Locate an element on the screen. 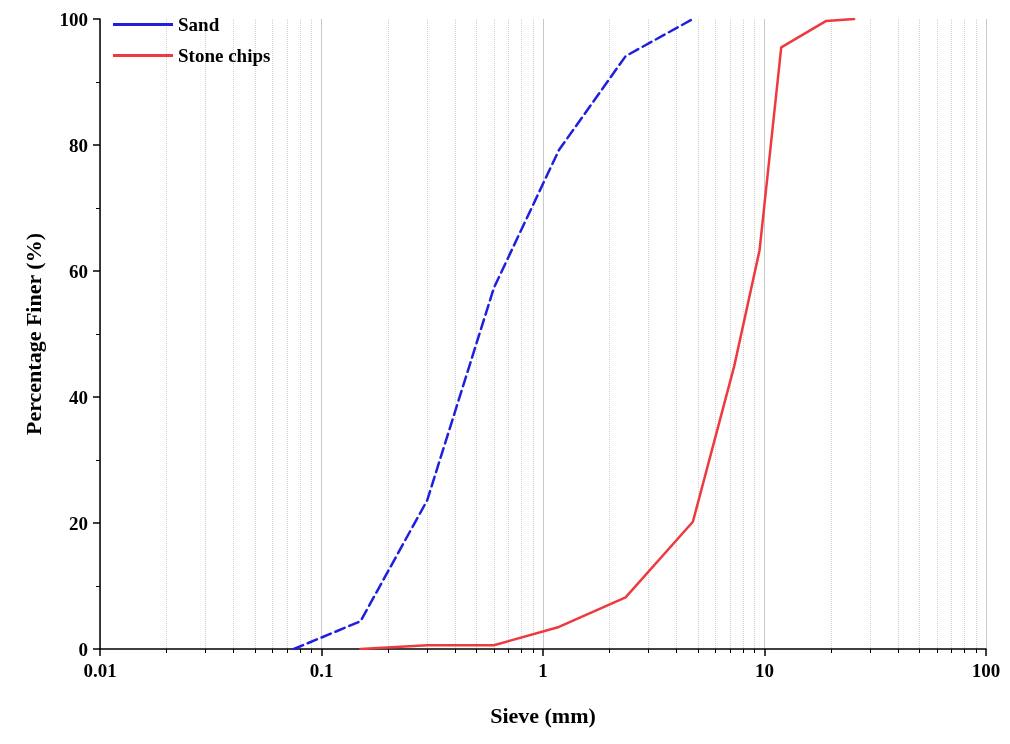  x-tick-label: 1 is located at coordinates (543, 670).